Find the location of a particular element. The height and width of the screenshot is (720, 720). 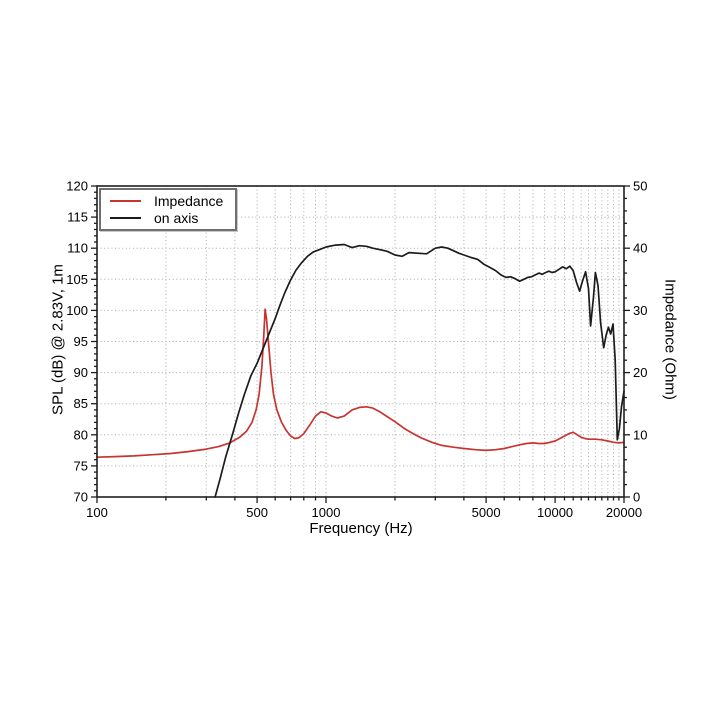

x-tick-label: 1000 is located at coordinates (326, 512).